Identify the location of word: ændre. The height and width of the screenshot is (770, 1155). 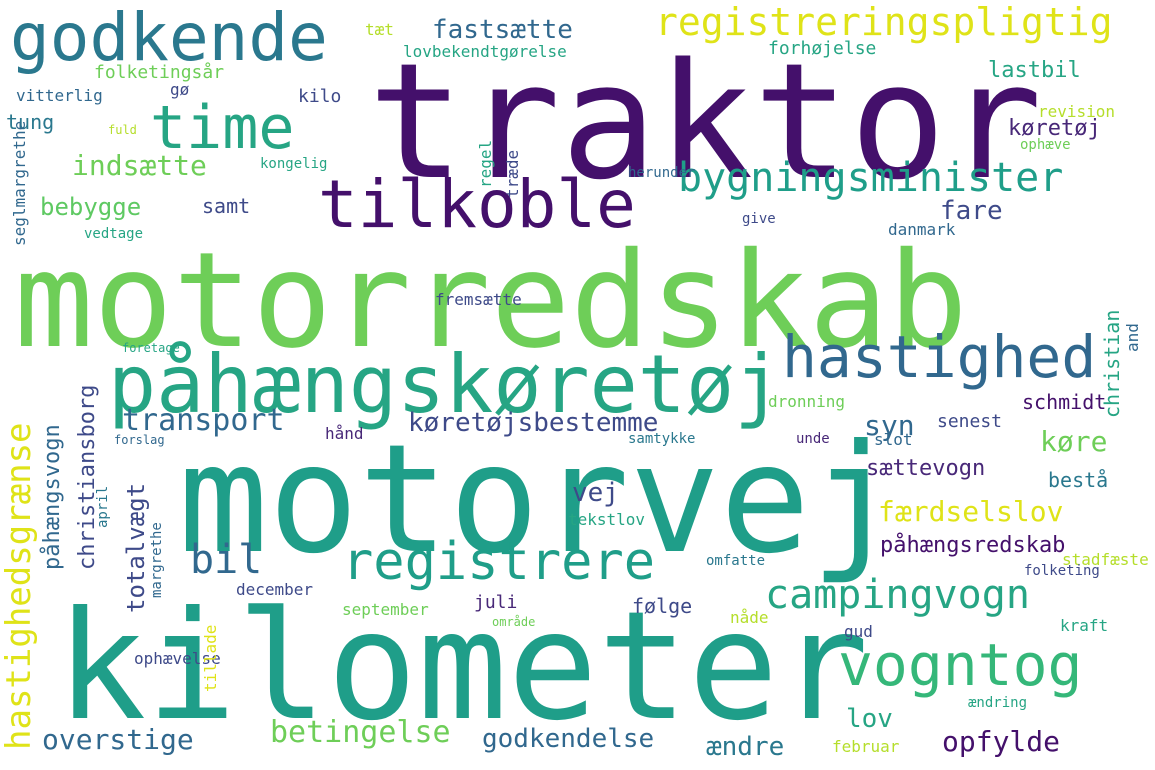
(745, 747).